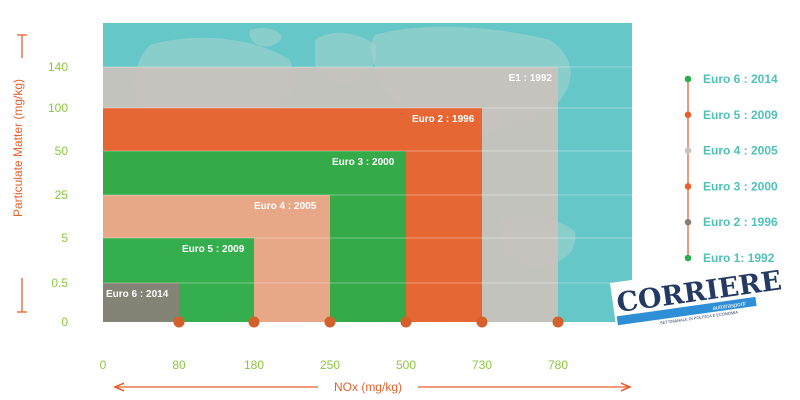 The height and width of the screenshot is (400, 800). What do you see at coordinates (64, 322) in the screenshot?
I see `y-tick-label: 0` at bounding box center [64, 322].